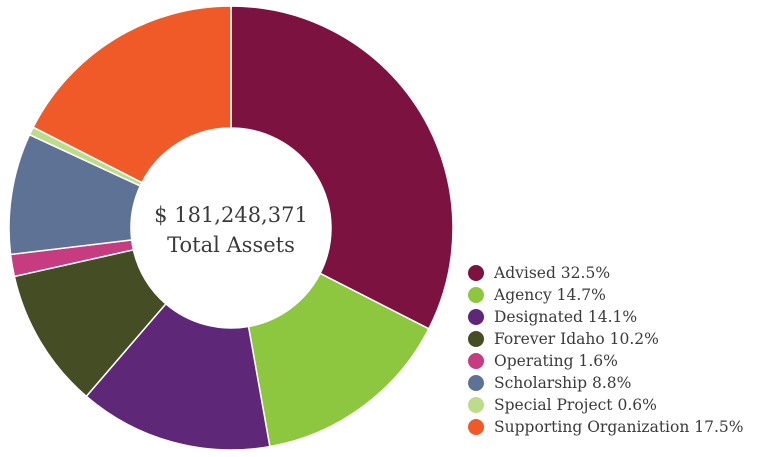 Image resolution: width=779 pixels, height=457 pixels. What do you see at coordinates (623, 361) in the screenshot?
I see `legend-item-operating: Operating 1.6%` at bounding box center [623, 361].